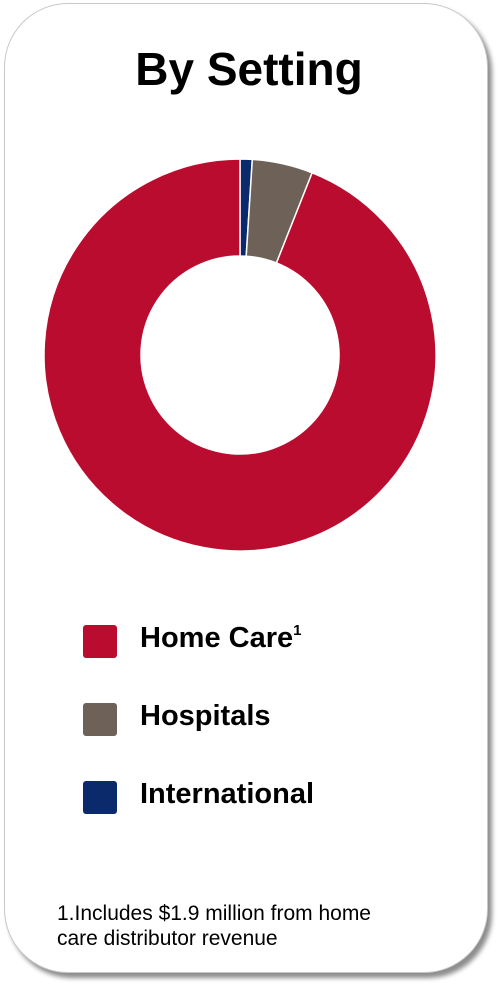 The height and width of the screenshot is (985, 498). I want to click on legend-label-hospitals: Hospitals, so click(205, 716).